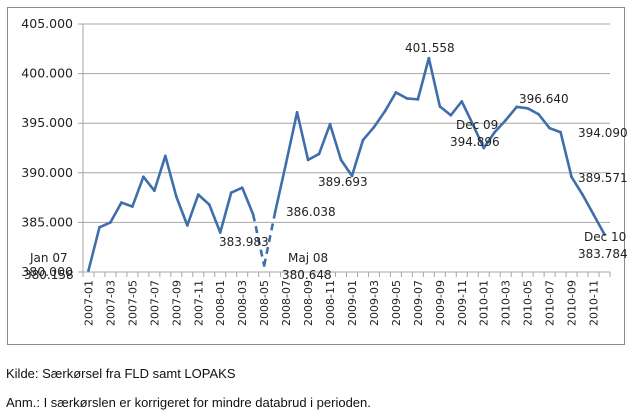  What do you see at coordinates (242, 303) in the screenshot?
I see `x-tick-label: 2008-03` at bounding box center [242, 303].